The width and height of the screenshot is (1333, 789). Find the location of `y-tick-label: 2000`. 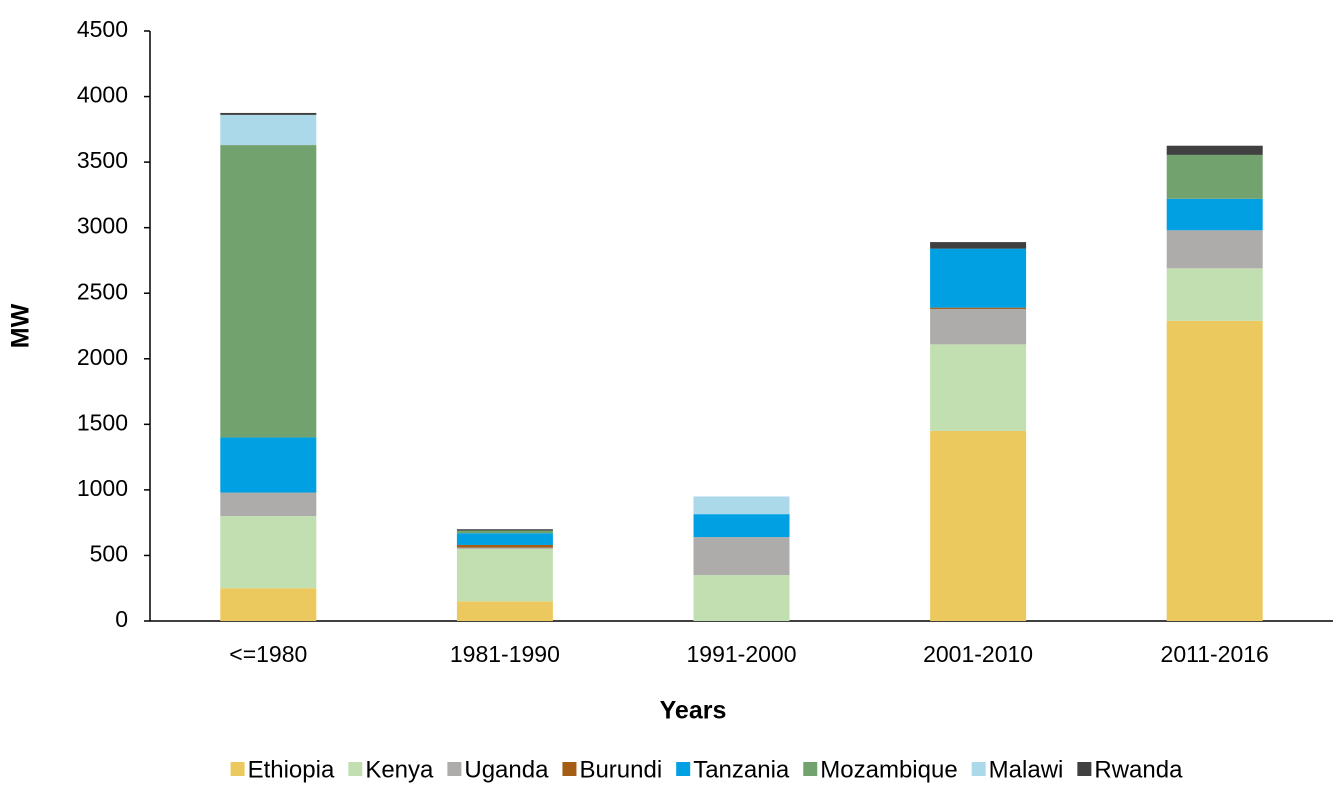

y-tick-label: 2000 is located at coordinates (102, 357).